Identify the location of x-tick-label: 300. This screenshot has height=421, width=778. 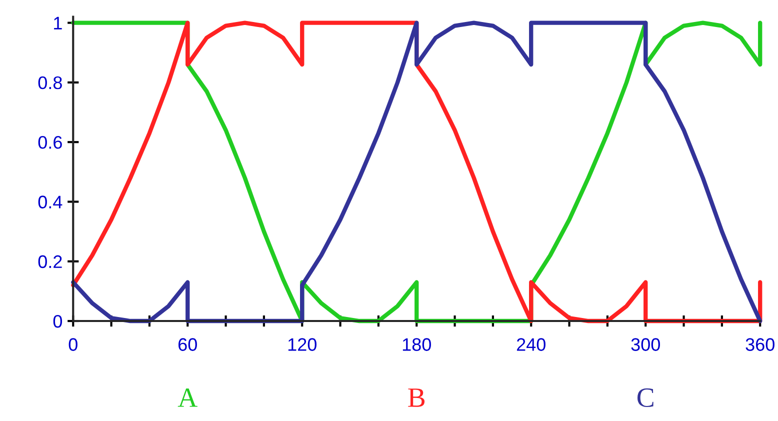
(645, 344).